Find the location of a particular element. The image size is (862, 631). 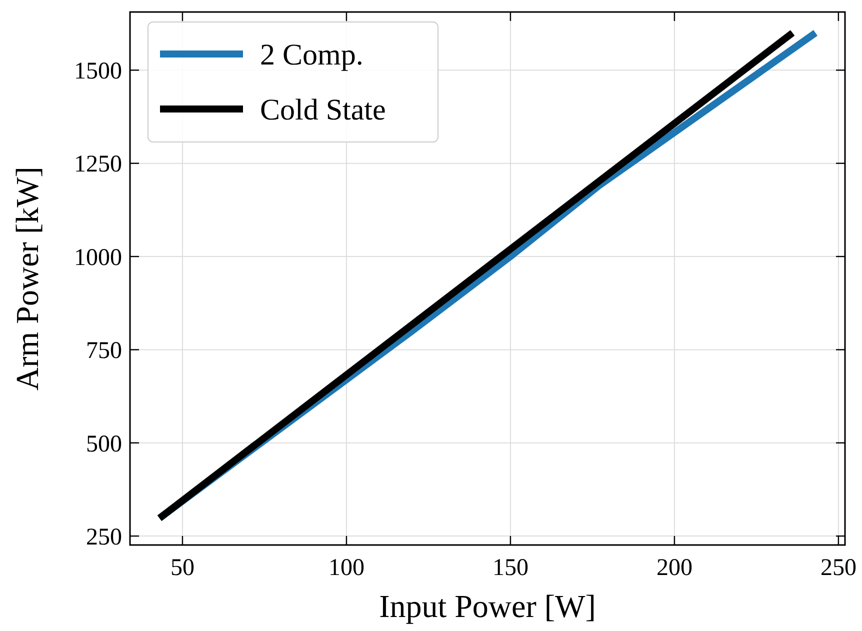

x-tick-label: 100 is located at coordinates (346, 568).